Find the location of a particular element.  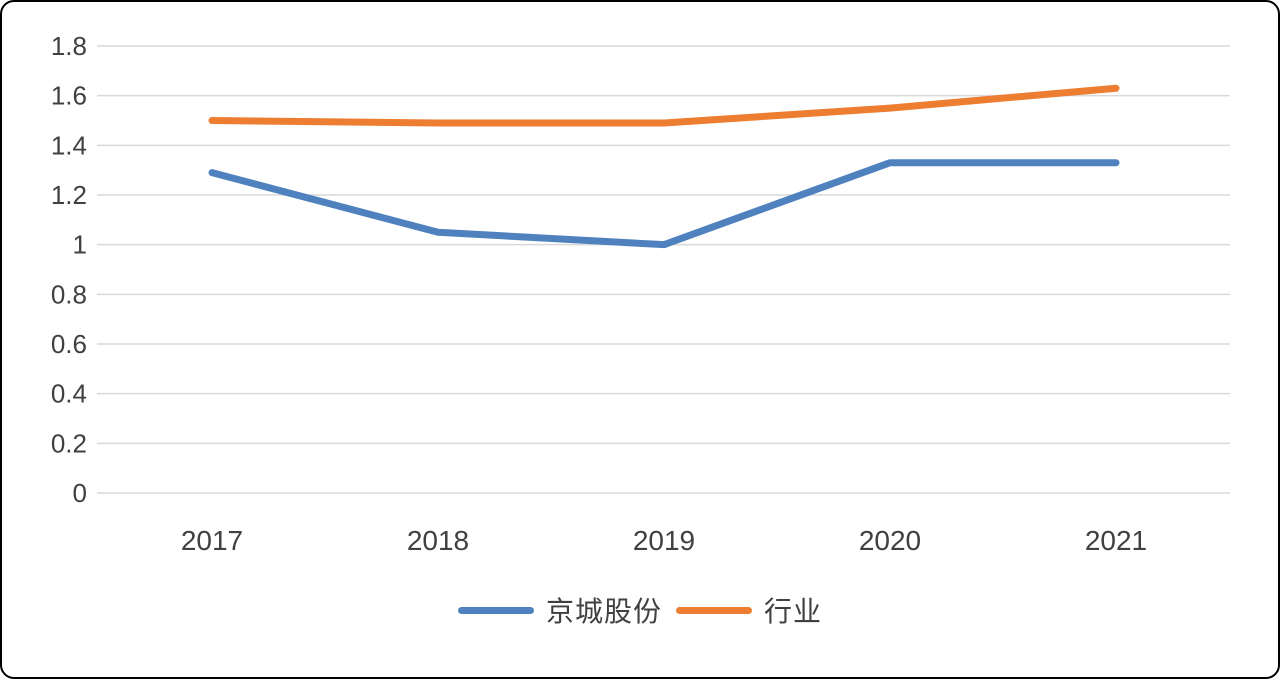

legend-item: 行业 is located at coordinates (749, 610).